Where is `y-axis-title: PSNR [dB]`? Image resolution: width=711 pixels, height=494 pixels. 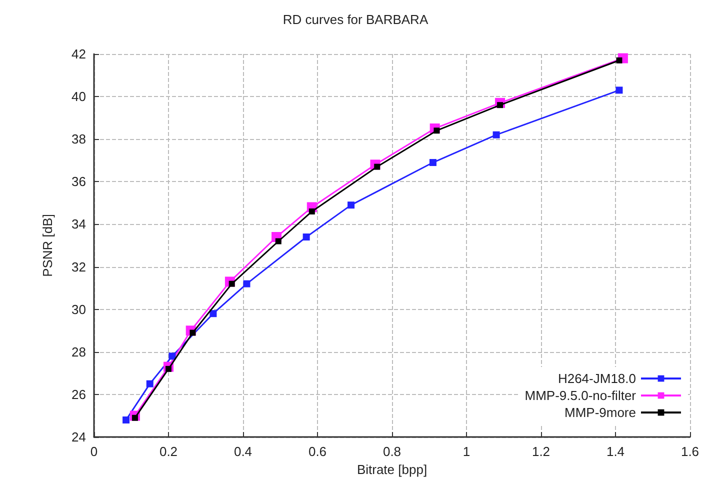 y-axis-title: PSNR [dB] is located at coordinates (47, 245).